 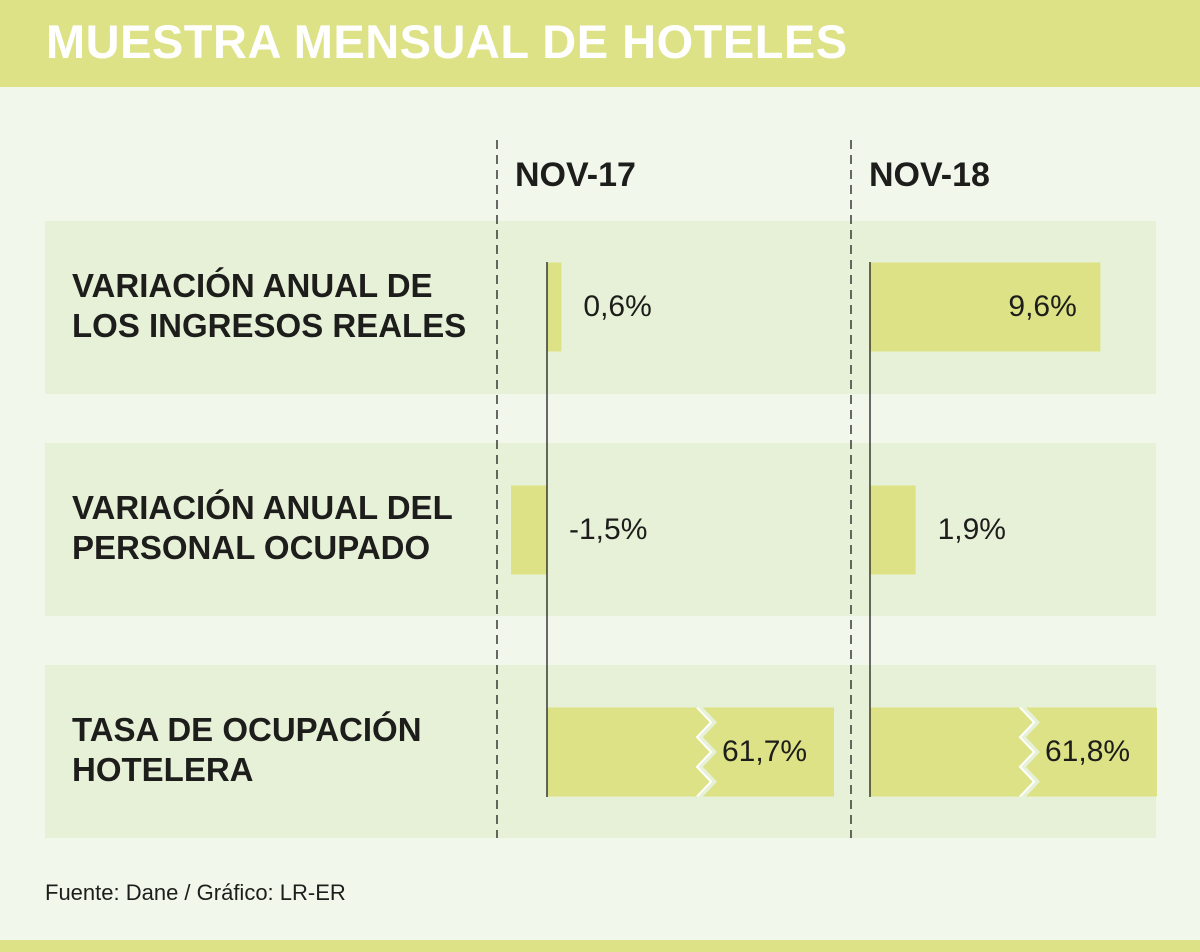 I want to click on footer-bar, so click(x=600, y=946).